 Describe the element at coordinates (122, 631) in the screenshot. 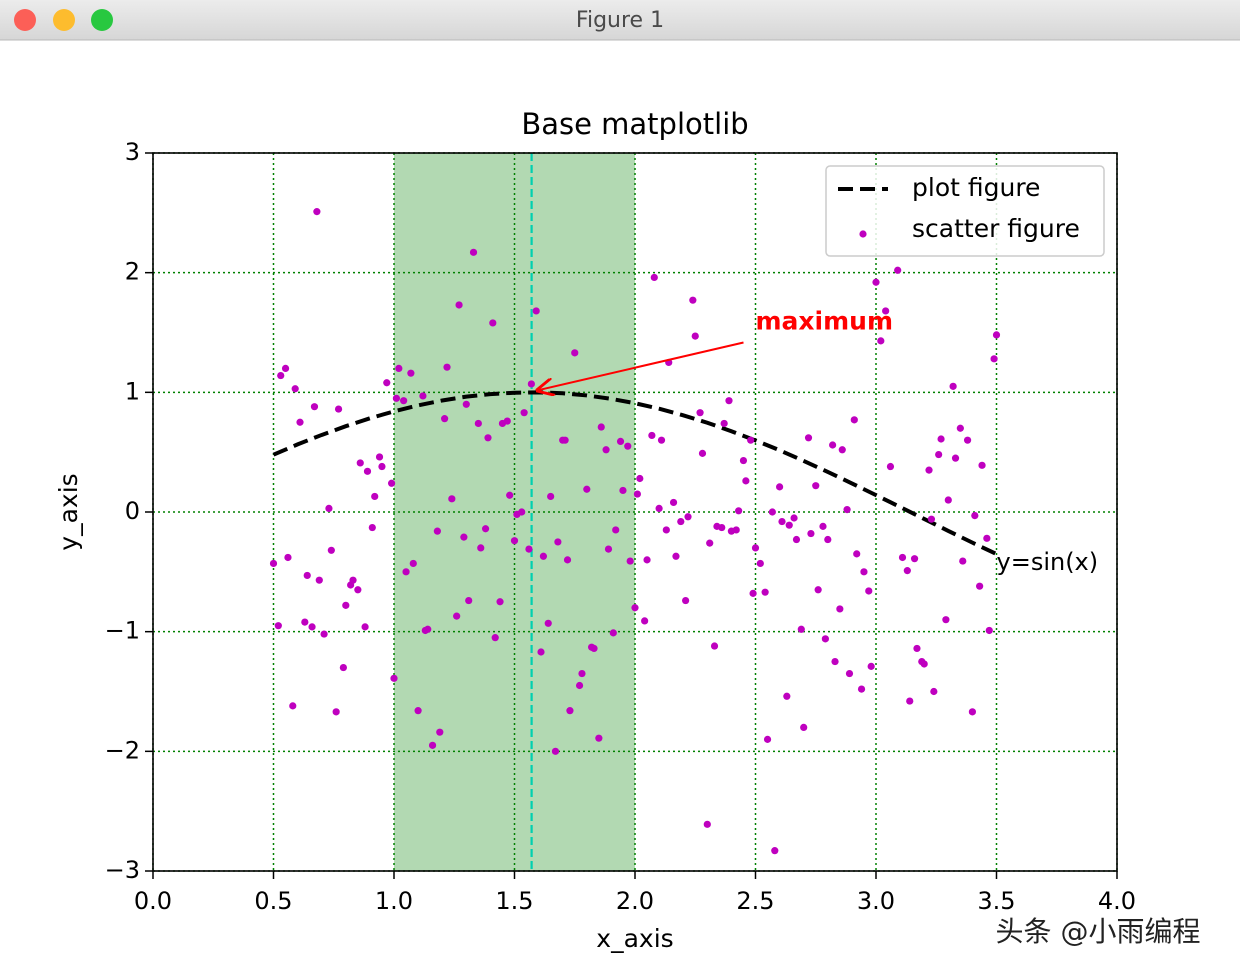

I see `y-tick-label: −1` at that location.